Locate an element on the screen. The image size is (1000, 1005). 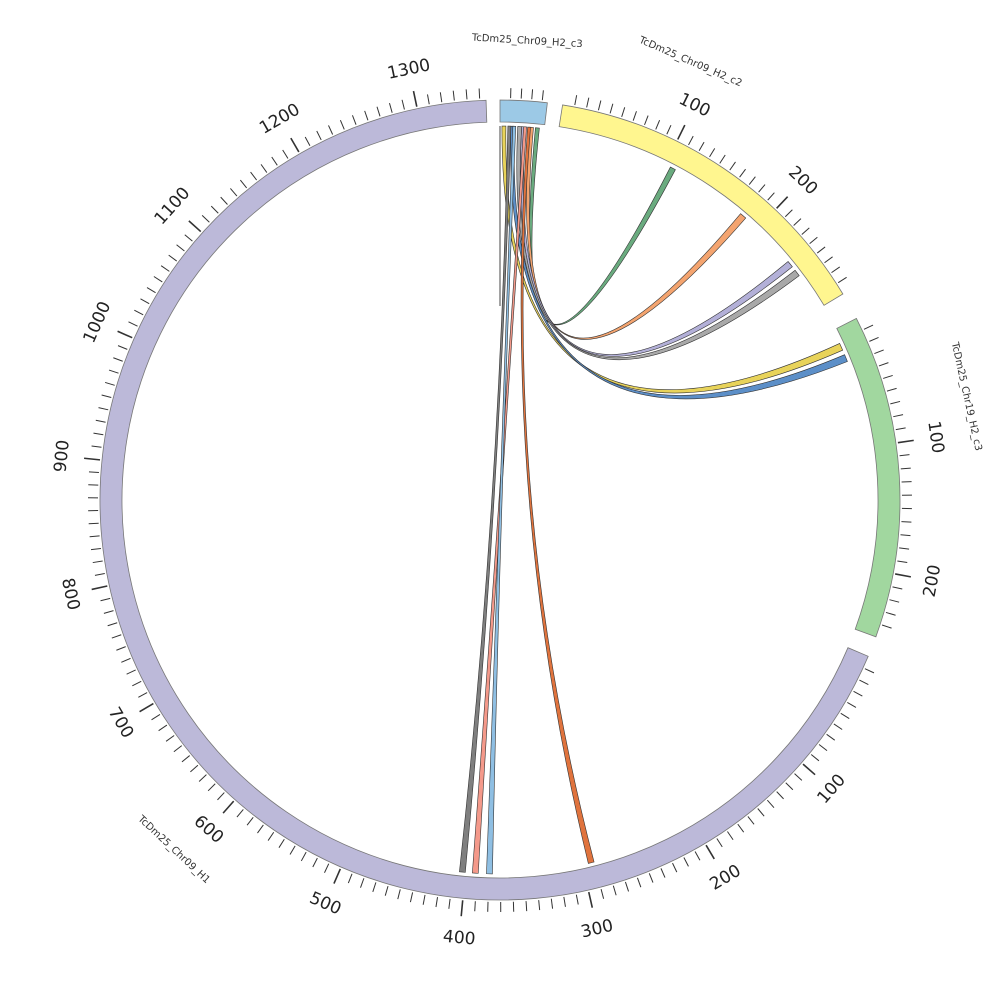
tick-label: 200 is located at coordinates (802, 180).